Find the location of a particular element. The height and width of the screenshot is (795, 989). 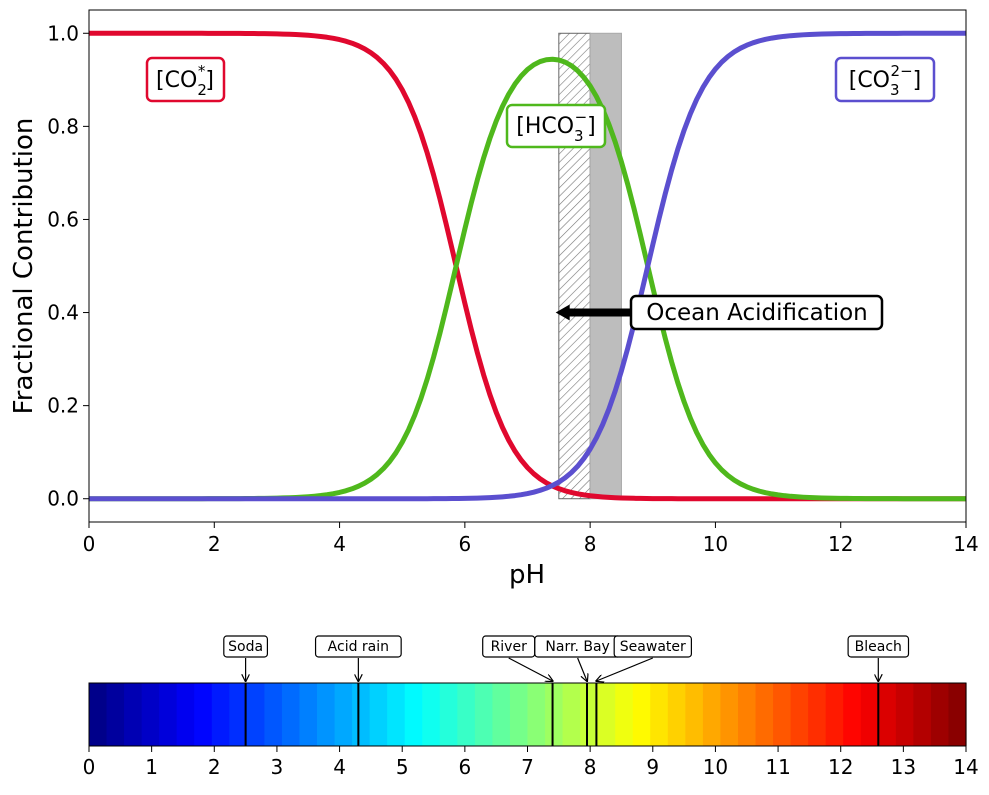

shaded-region-solid-gray is located at coordinates (605, 266).